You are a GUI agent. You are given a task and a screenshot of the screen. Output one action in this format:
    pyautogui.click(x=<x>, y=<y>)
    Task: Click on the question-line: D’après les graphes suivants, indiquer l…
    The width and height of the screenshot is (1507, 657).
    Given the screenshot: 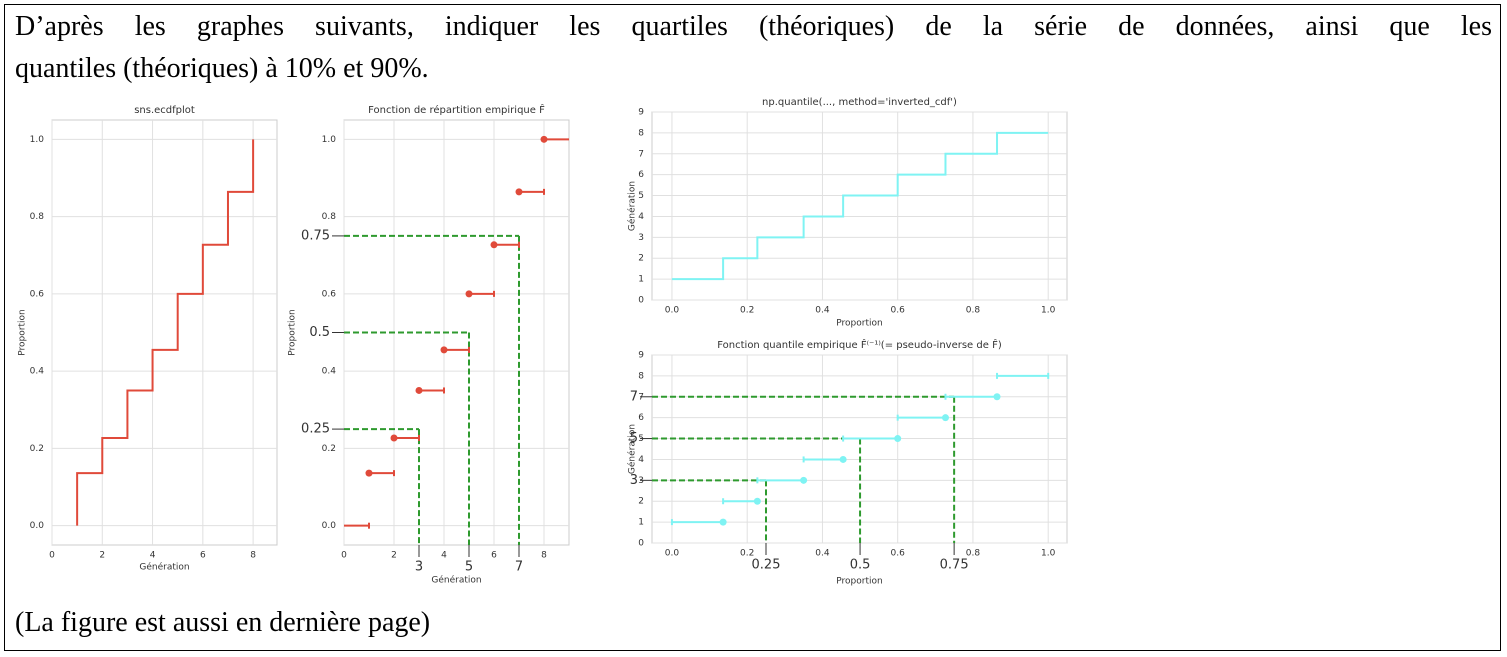 What is the action you would take?
    pyautogui.click(x=753, y=26)
    